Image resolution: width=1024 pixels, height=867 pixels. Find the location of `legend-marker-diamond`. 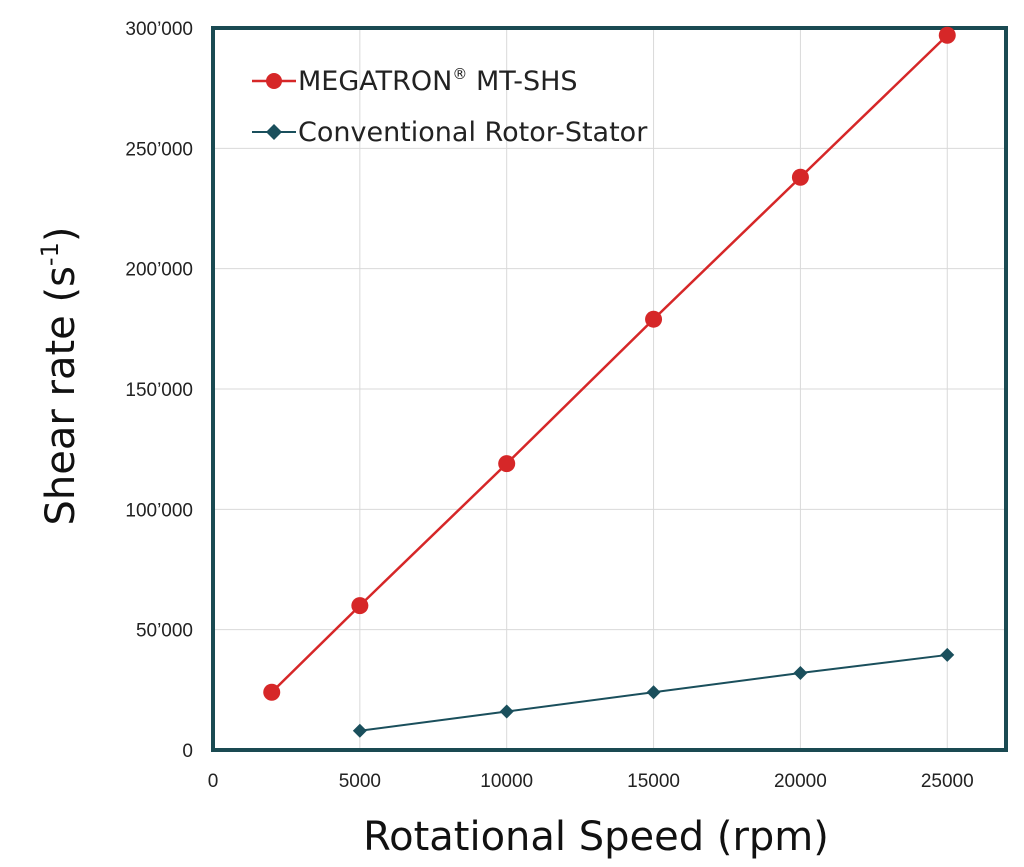

legend-marker-diamond is located at coordinates (274, 132).